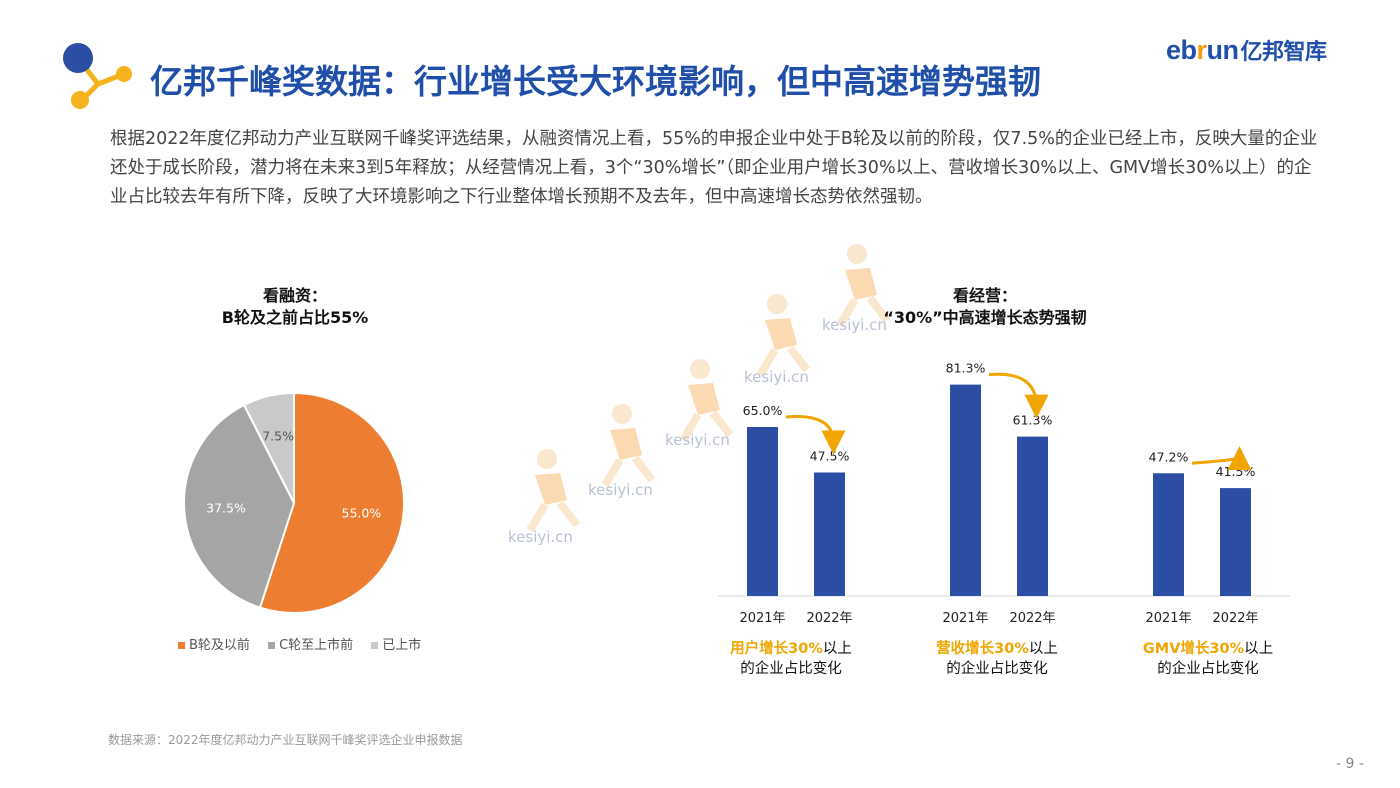 Image resolution: width=1400 pixels, height=788 pixels. Describe the element at coordinates (226, 507) in the screenshot. I see `pie-data-label: 37.5%` at that location.